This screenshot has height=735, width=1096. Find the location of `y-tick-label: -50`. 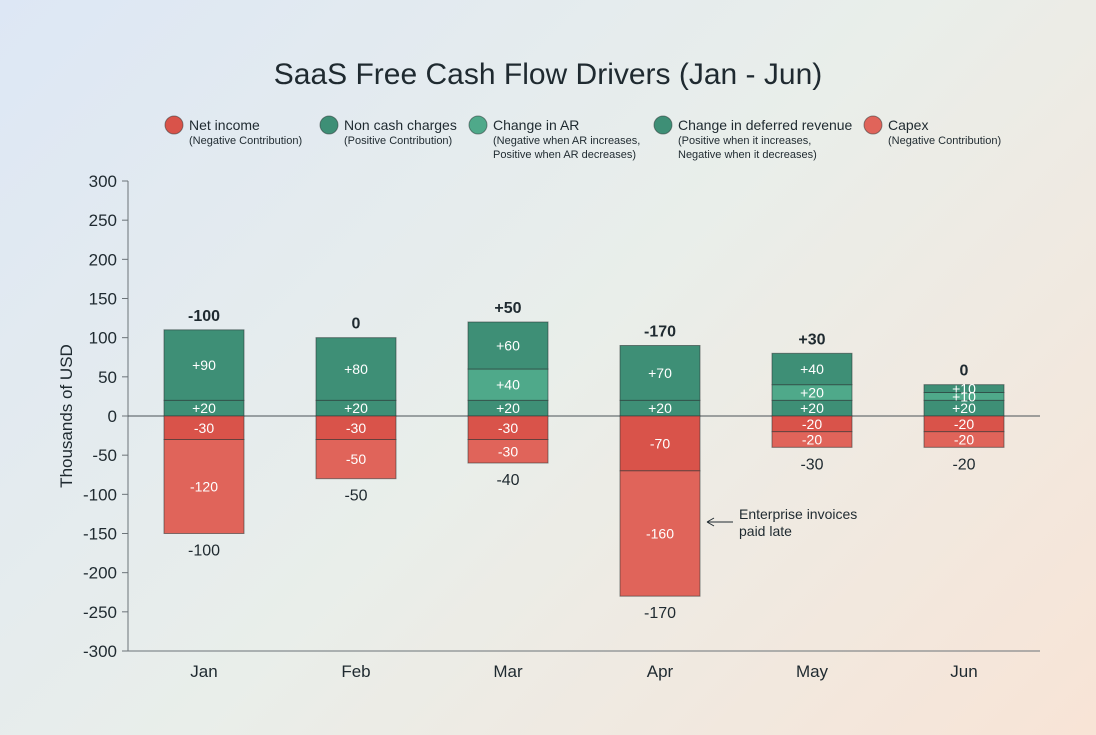

y-tick-label: -50 is located at coordinates (104, 455).